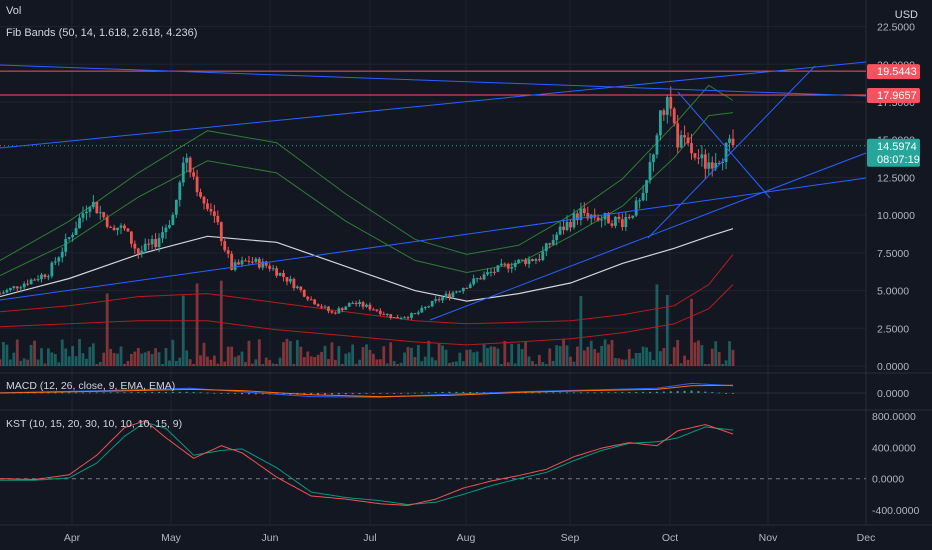 Image resolution: width=932 pixels, height=550 pixels. Describe the element at coordinates (14, 11) in the screenshot. I see `vol-legend: Vol` at that location.